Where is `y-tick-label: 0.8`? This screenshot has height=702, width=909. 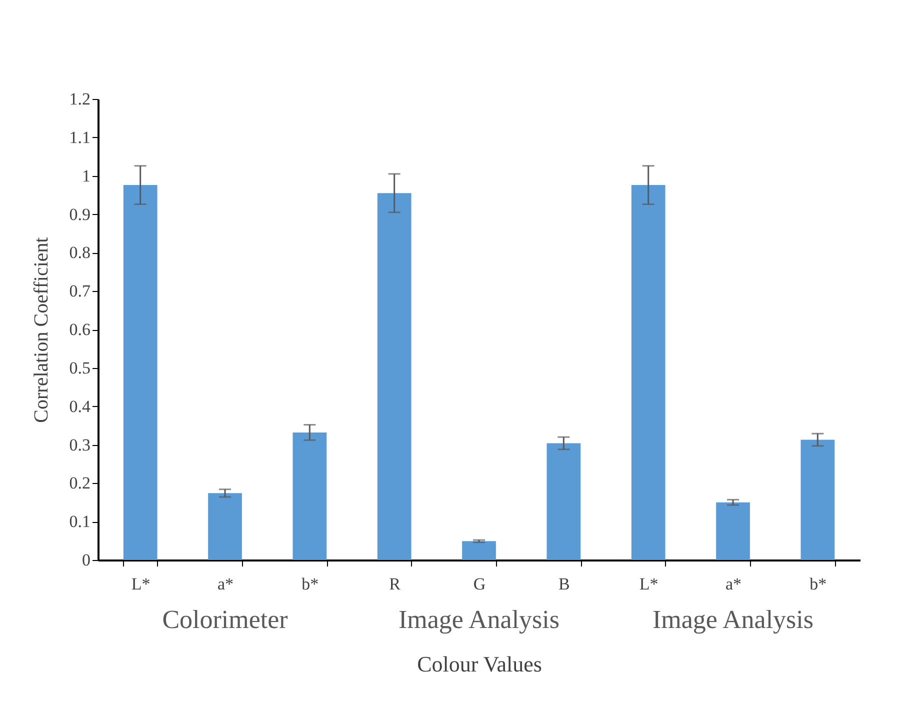 y-tick-label: 0.8 is located at coordinates (79, 252).